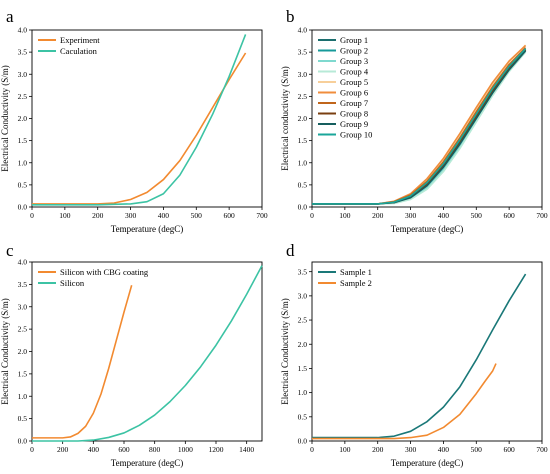 This screenshot has height=474, width=550. Describe the element at coordinates (356, 135) in the screenshot. I see `legend-label: Group 10` at that location.